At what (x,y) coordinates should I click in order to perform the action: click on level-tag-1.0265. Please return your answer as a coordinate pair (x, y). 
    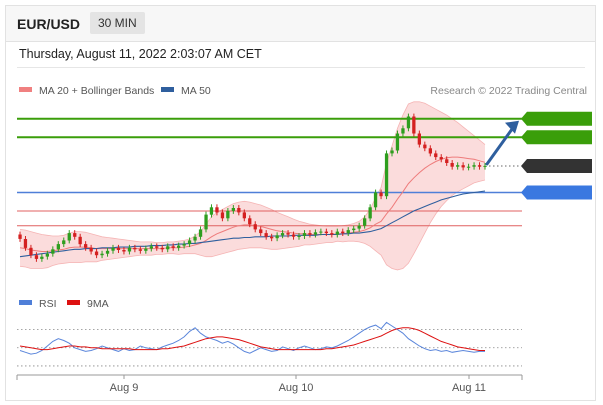
    Looking at the image, I should click on (556, 192).